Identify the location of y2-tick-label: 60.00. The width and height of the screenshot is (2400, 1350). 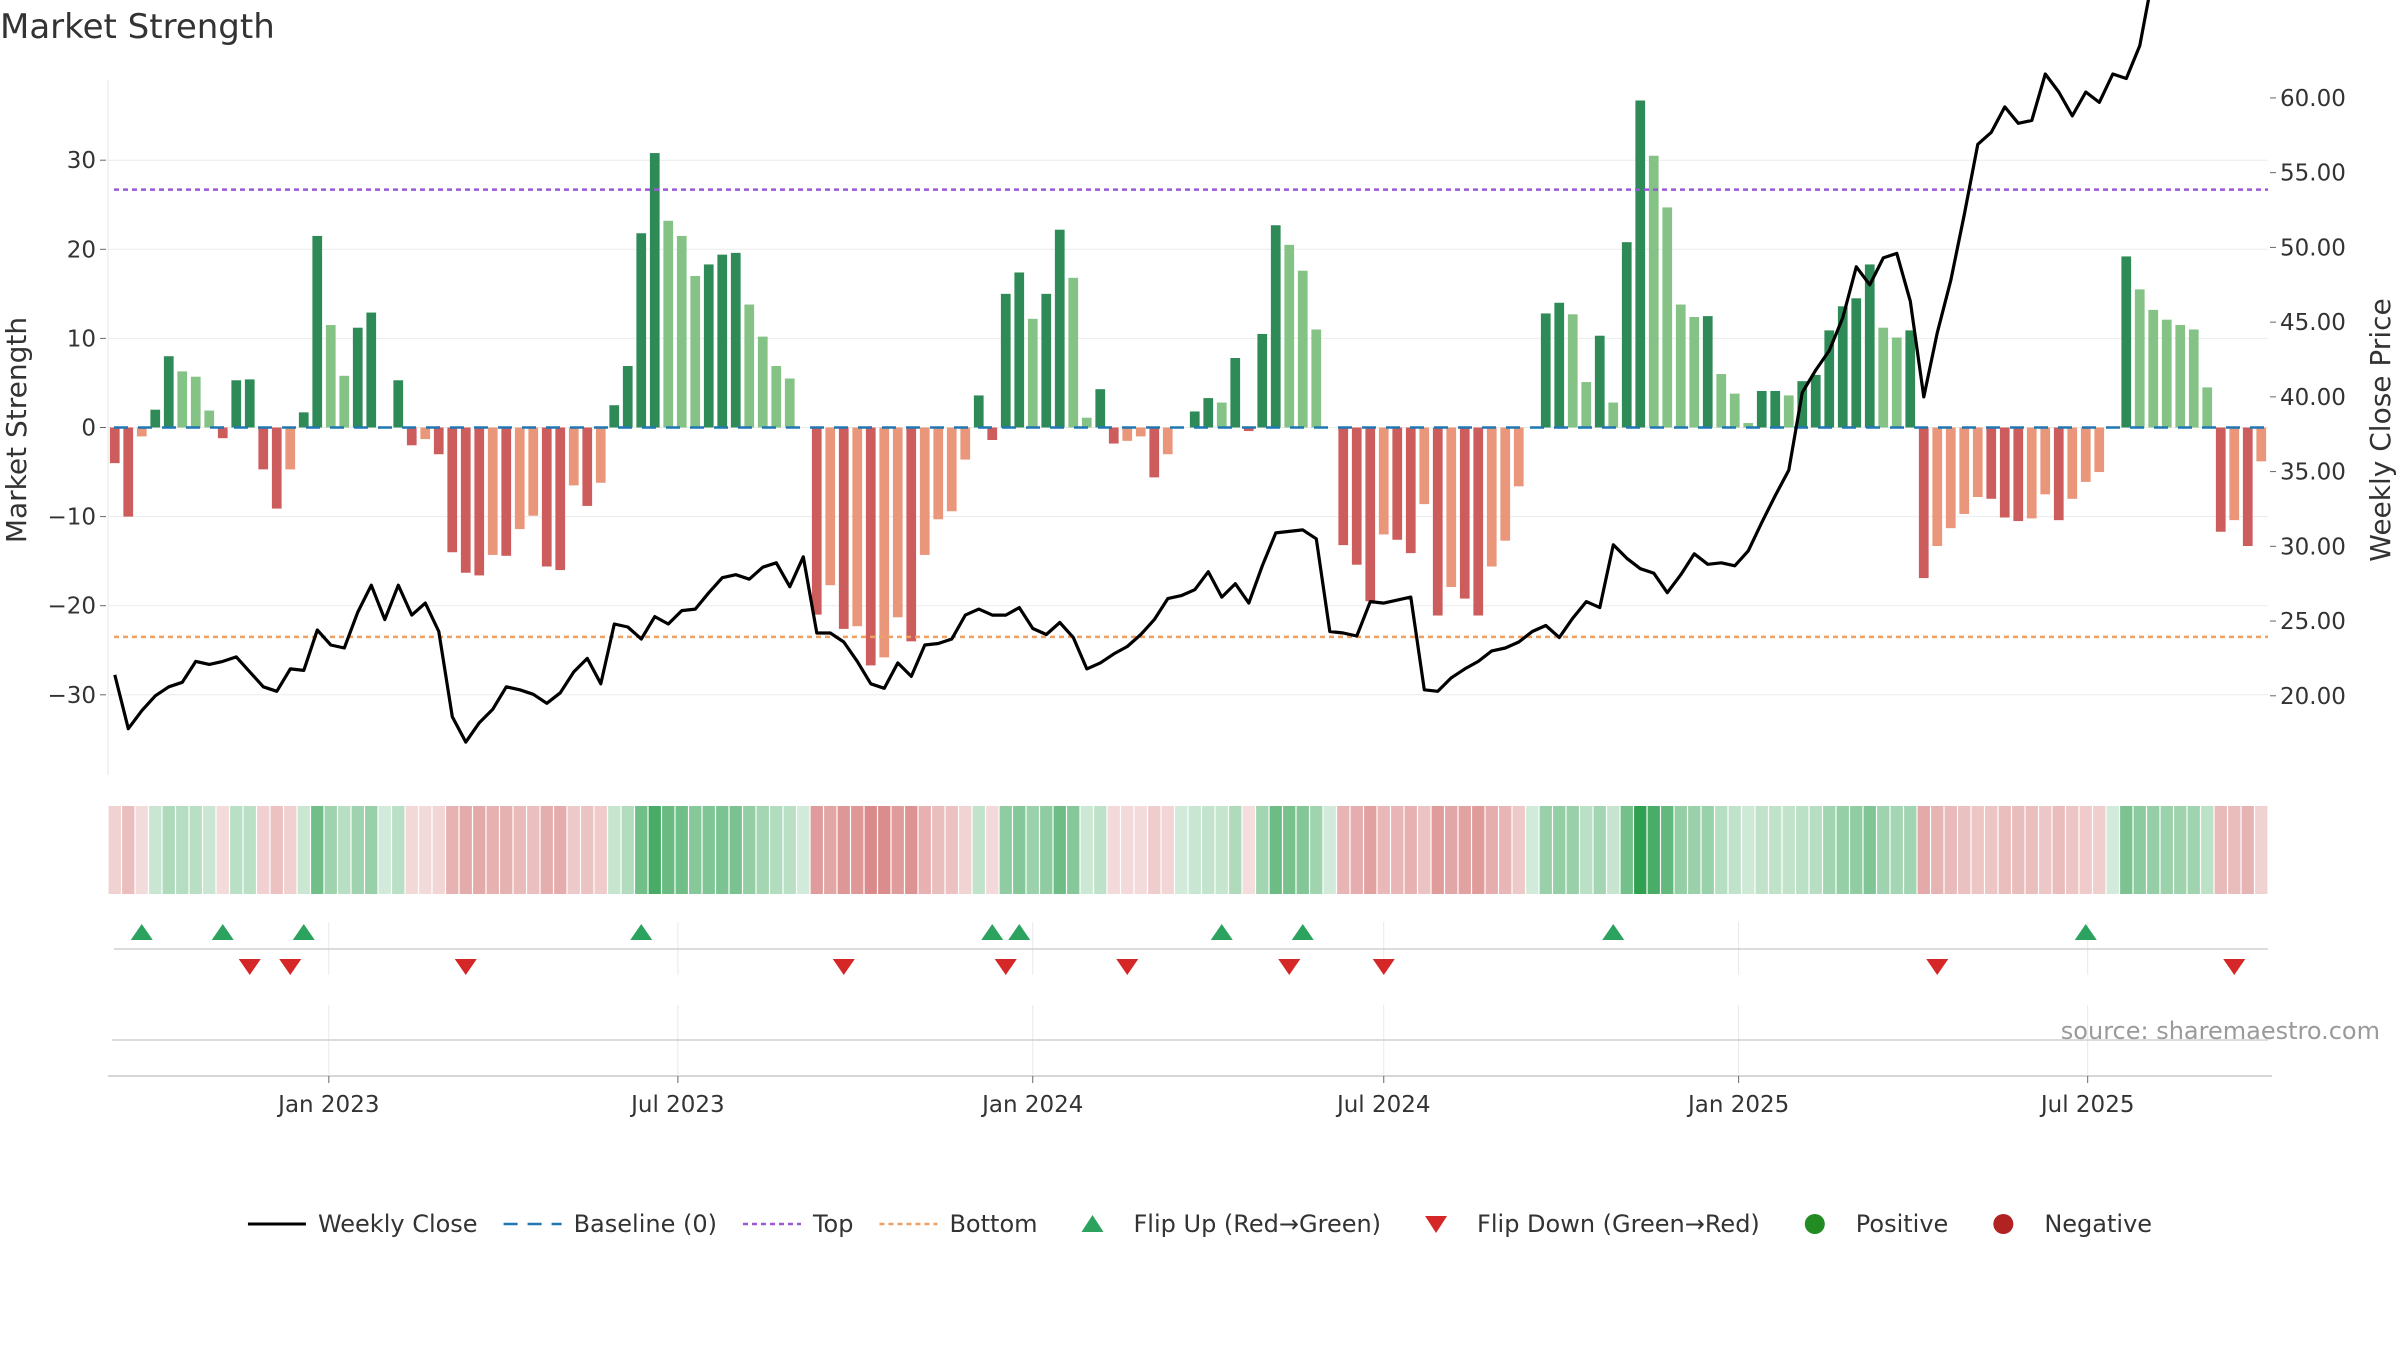
(2313, 99).